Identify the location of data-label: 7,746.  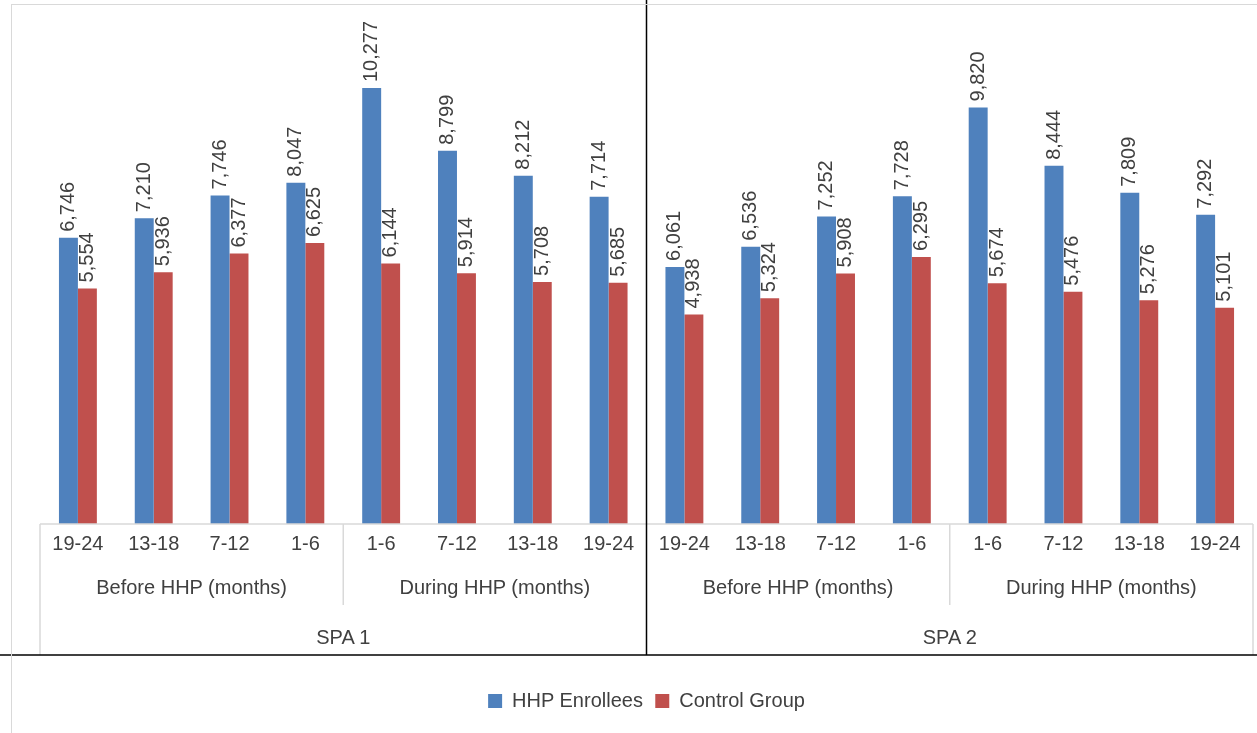
(218, 164).